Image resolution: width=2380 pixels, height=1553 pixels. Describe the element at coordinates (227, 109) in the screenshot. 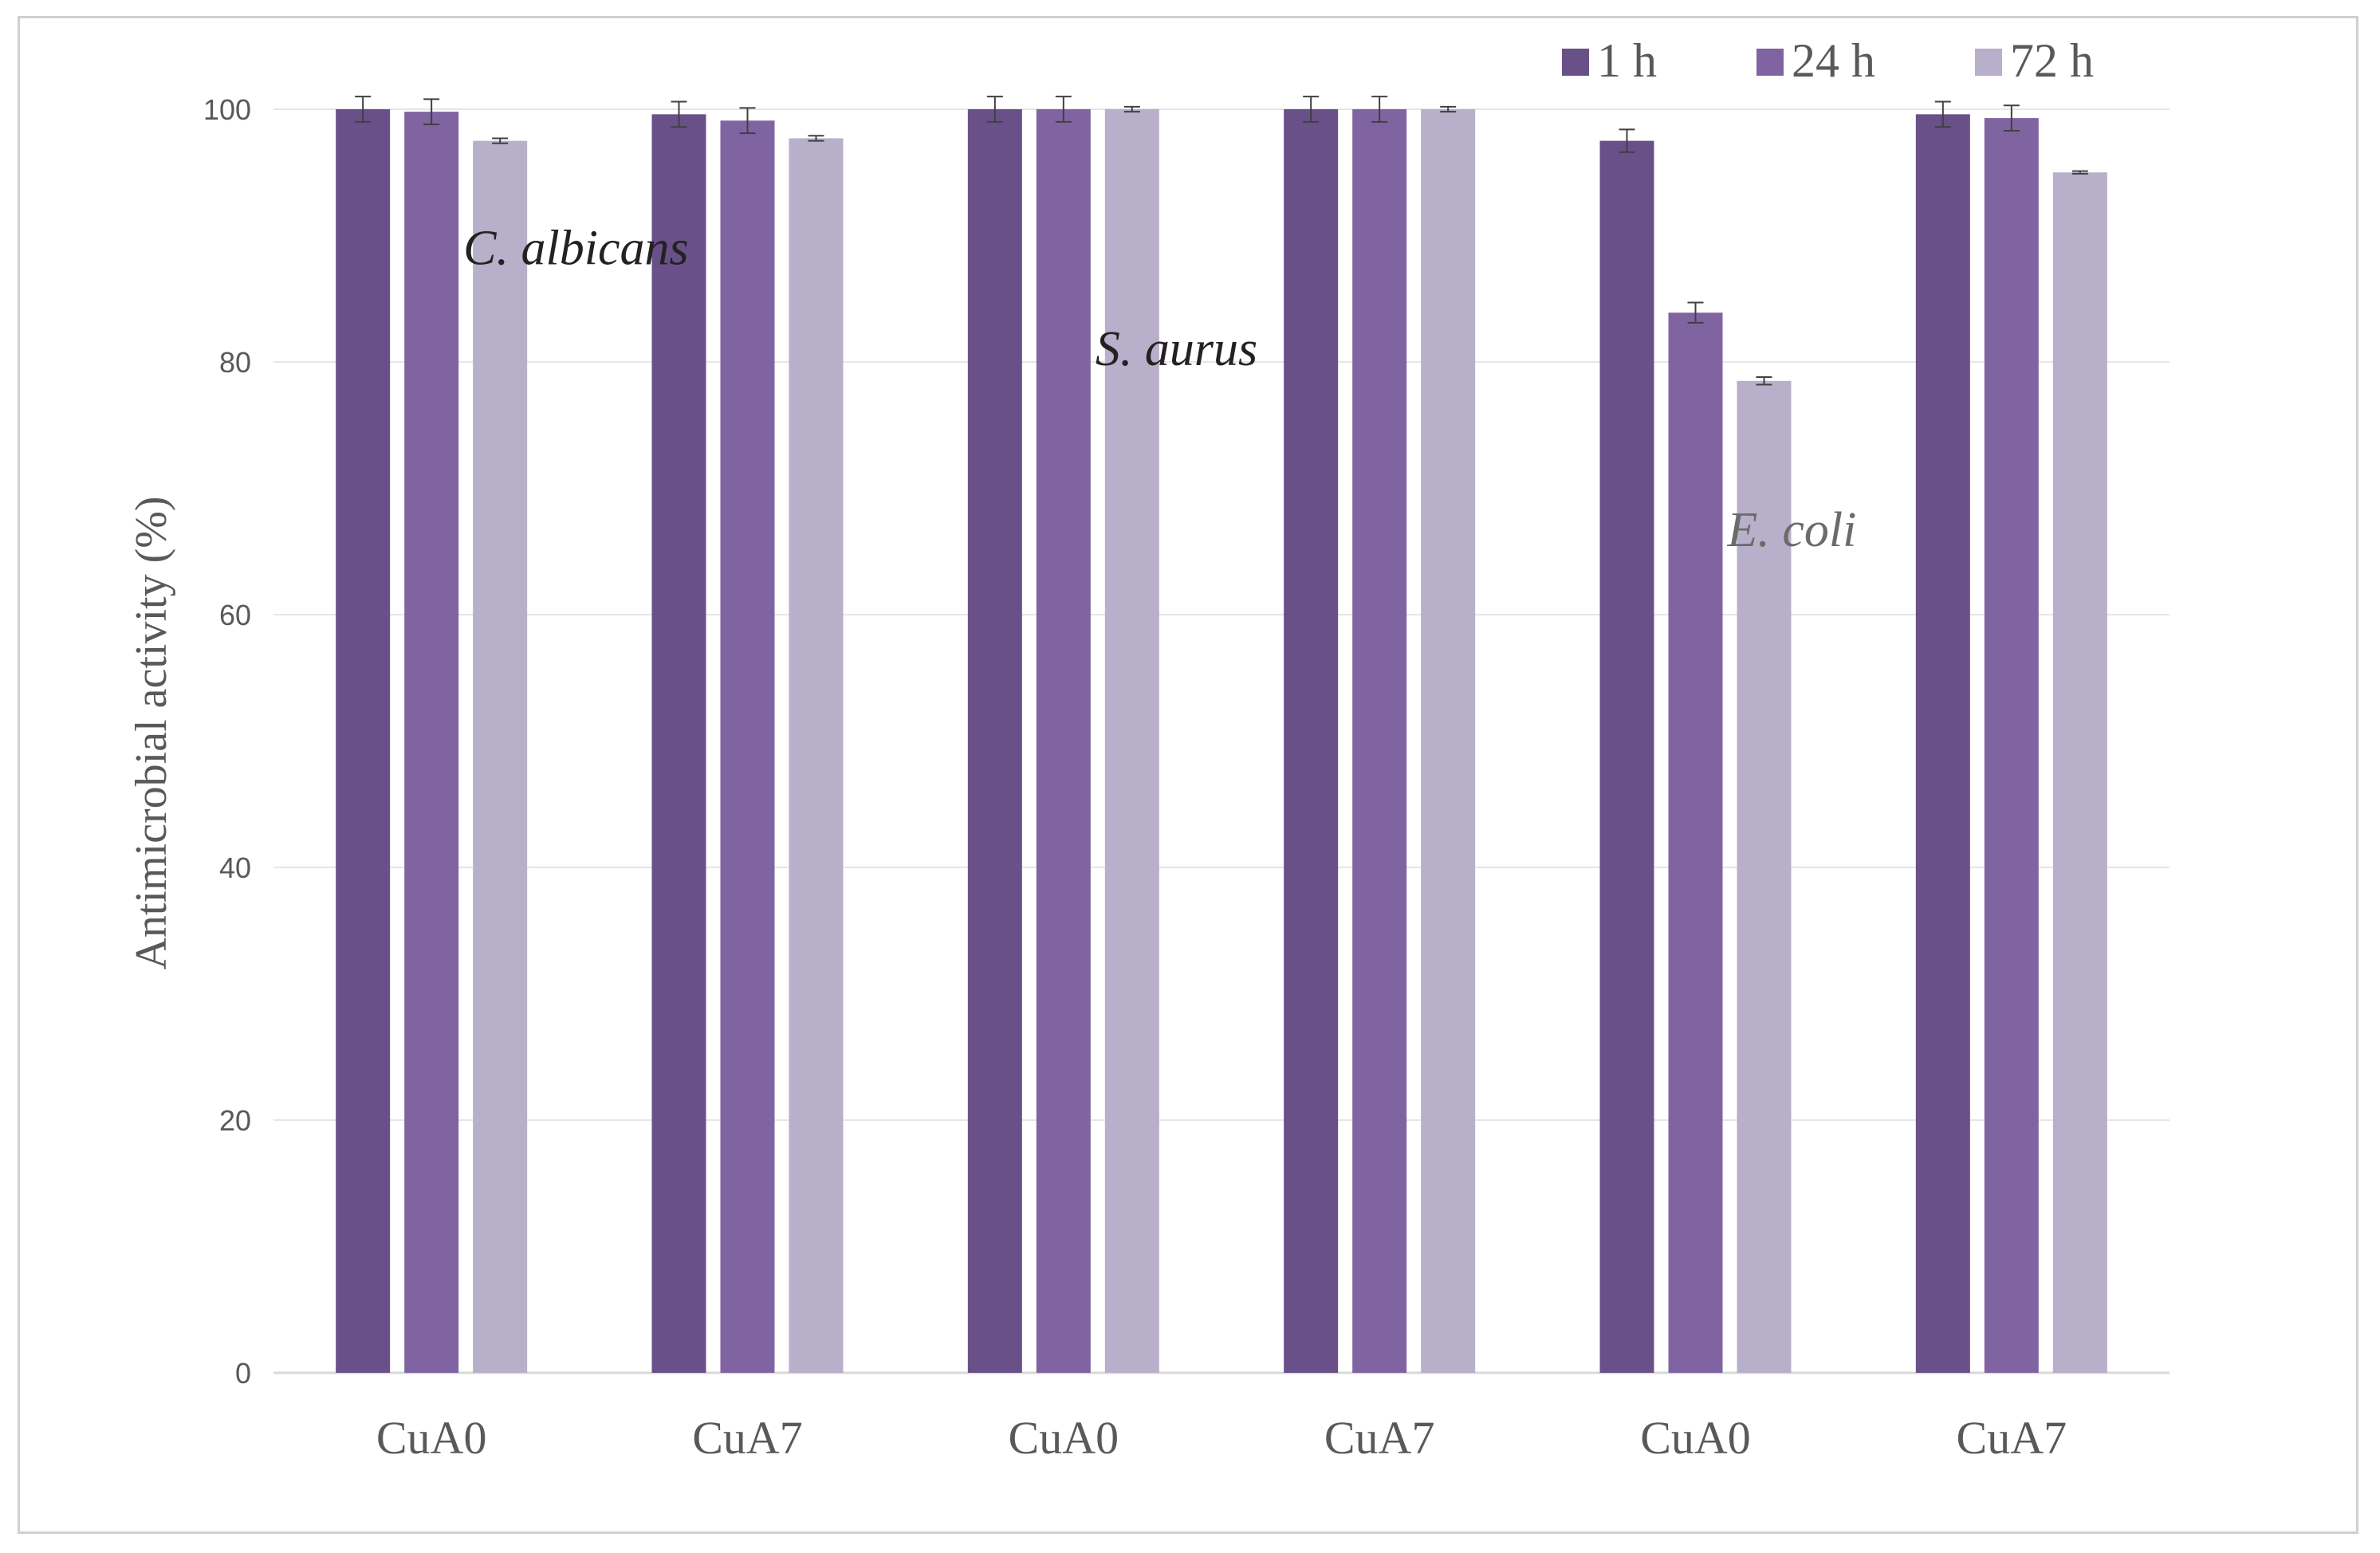

I see `y-tick-label: 100` at that location.